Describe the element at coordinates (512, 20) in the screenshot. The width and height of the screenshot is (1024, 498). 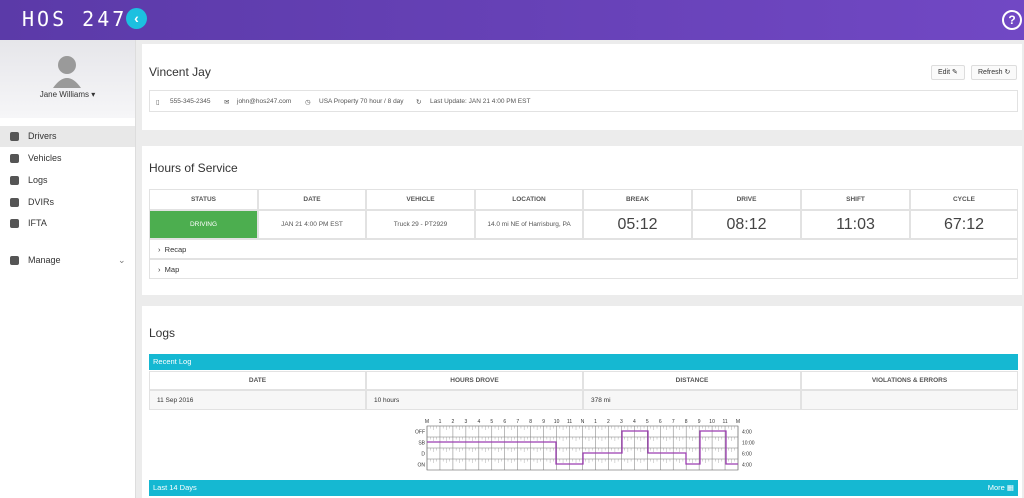
I see `top-bar: HOS 247 ‹ ?` at that location.